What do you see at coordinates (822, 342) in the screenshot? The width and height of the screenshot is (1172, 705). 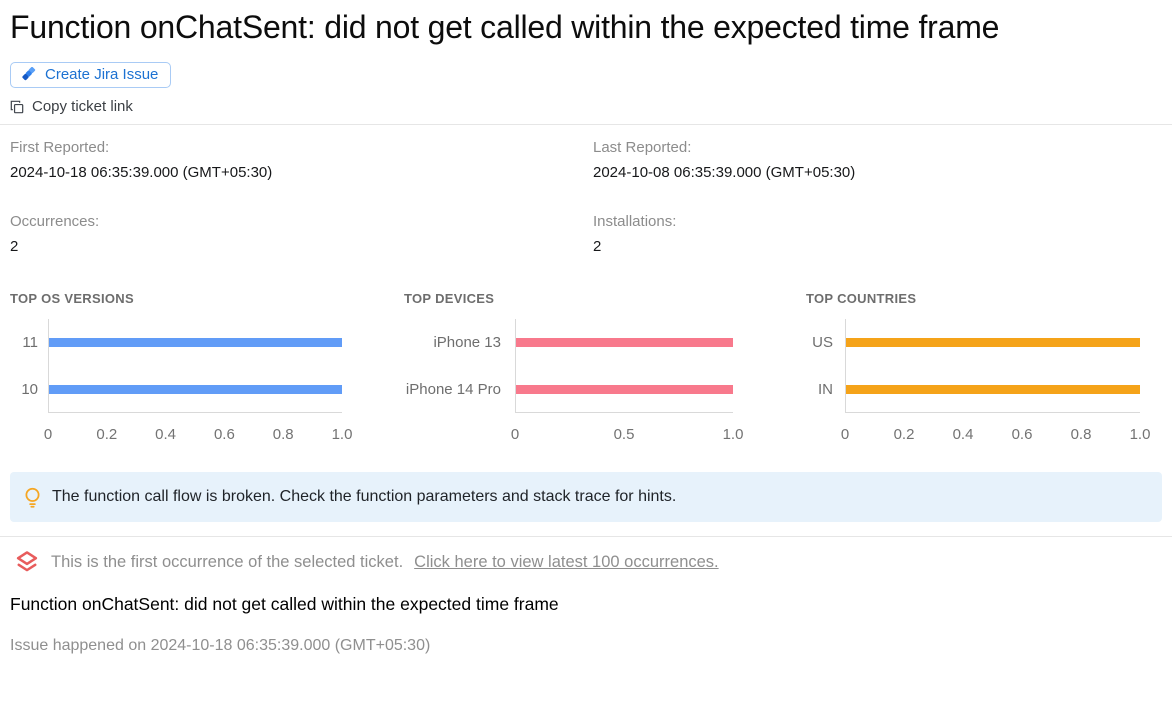 I see `chart-category-label: US` at bounding box center [822, 342].